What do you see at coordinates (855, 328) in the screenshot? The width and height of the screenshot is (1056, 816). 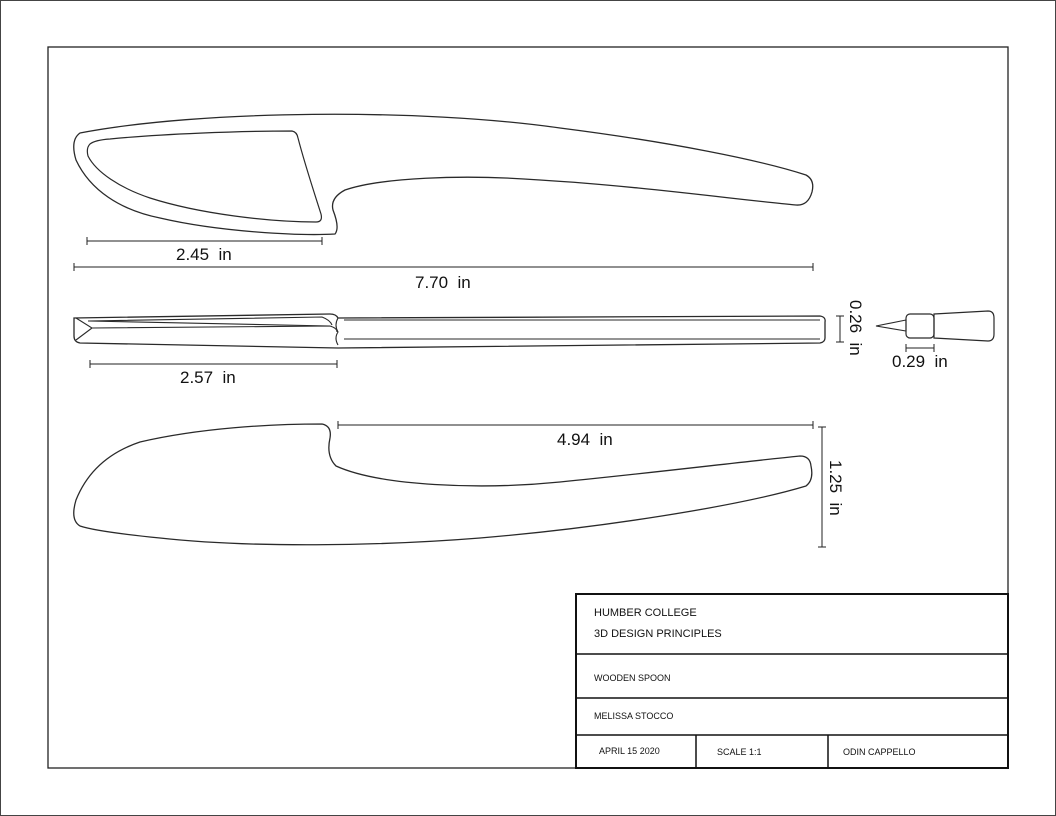 I see `dim-label-top-thickness: 0.26 in` at bounding box center [855, 328].